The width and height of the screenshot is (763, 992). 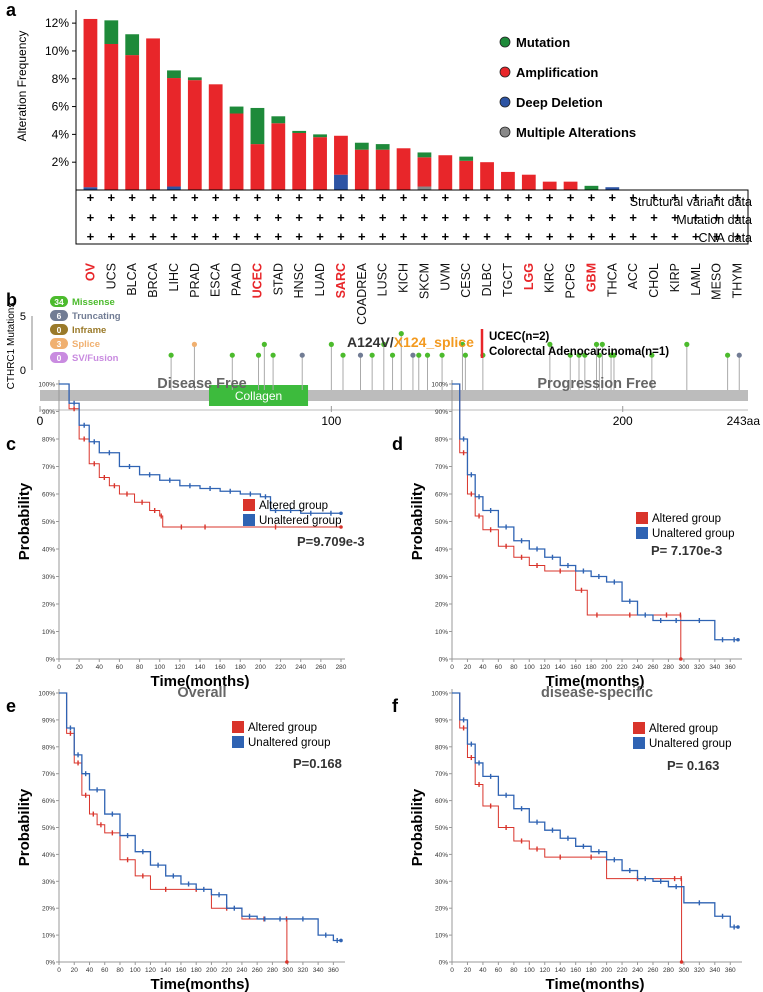 I want to click on cancer-type-label: STAD, so click(x=278, y=279).